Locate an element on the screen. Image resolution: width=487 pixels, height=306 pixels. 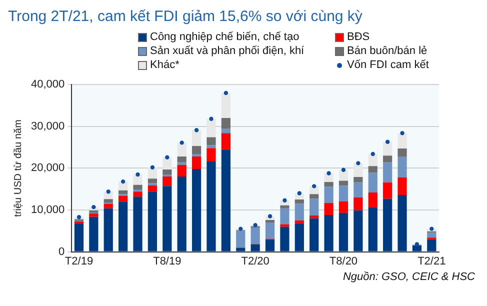
x-tick-label: T8/19 is located at coordinates (167, 261).